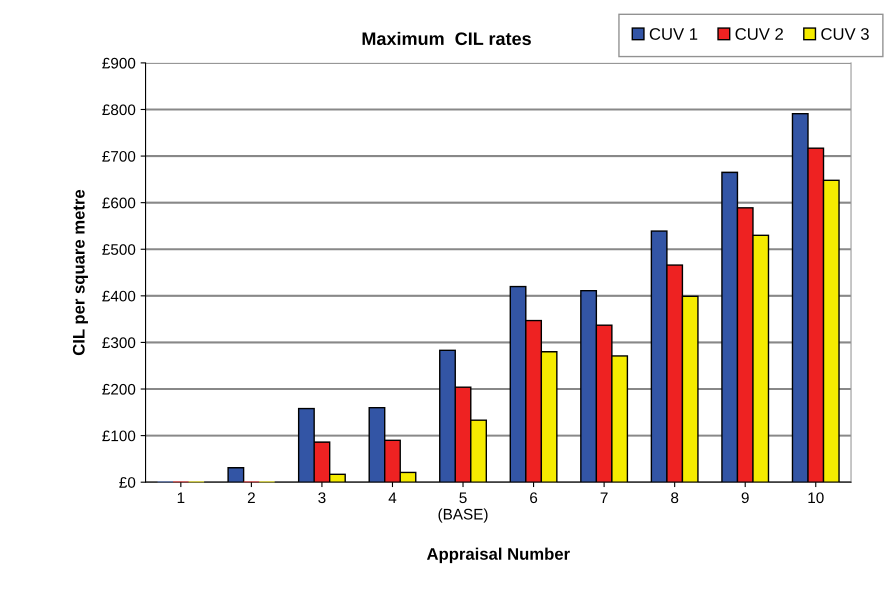 This screenshot has width=893, height=599. What do you see at coordinates (392, 497) in the screenshot?
I see `x-tick-label: 4` at bounding box center [392, 497].